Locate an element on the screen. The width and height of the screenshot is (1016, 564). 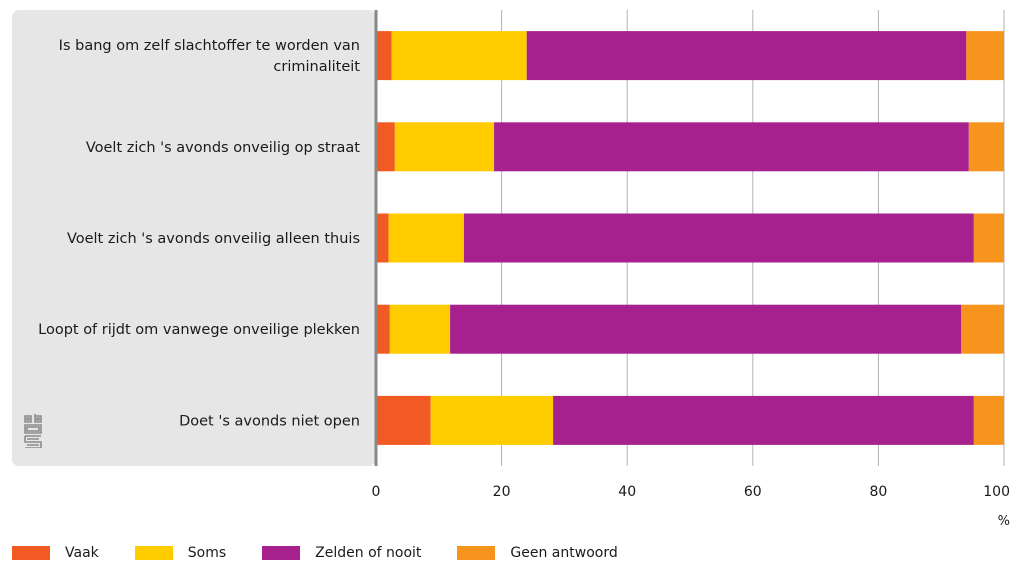
x-tick-label: 60 is located at coordinates (753, 492).